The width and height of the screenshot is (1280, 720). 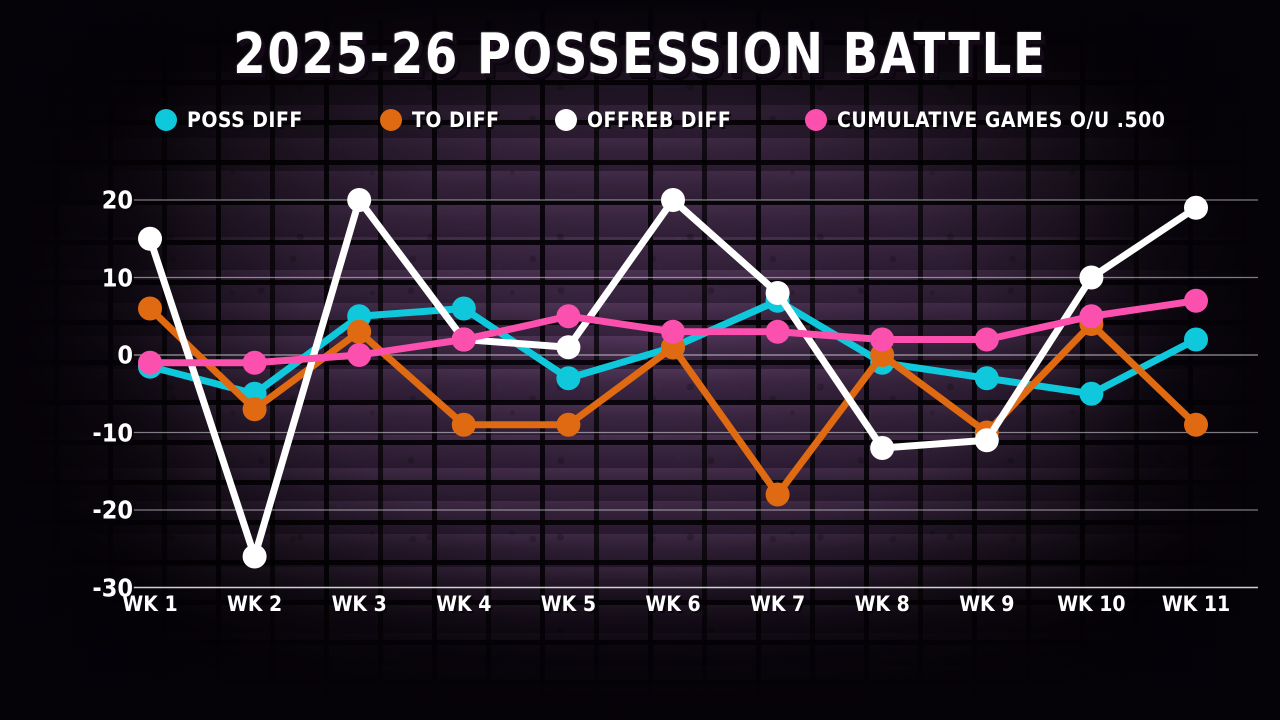 What do you see at coordinates (464, 604) in the screenshot?
I see `x-axis-tick-label: WK 4` at bounding box center [464, 604].